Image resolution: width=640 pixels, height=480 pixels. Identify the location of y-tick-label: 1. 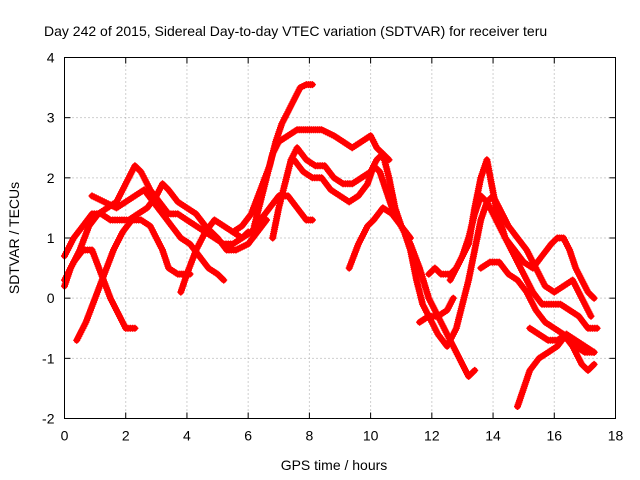
(51, 238).